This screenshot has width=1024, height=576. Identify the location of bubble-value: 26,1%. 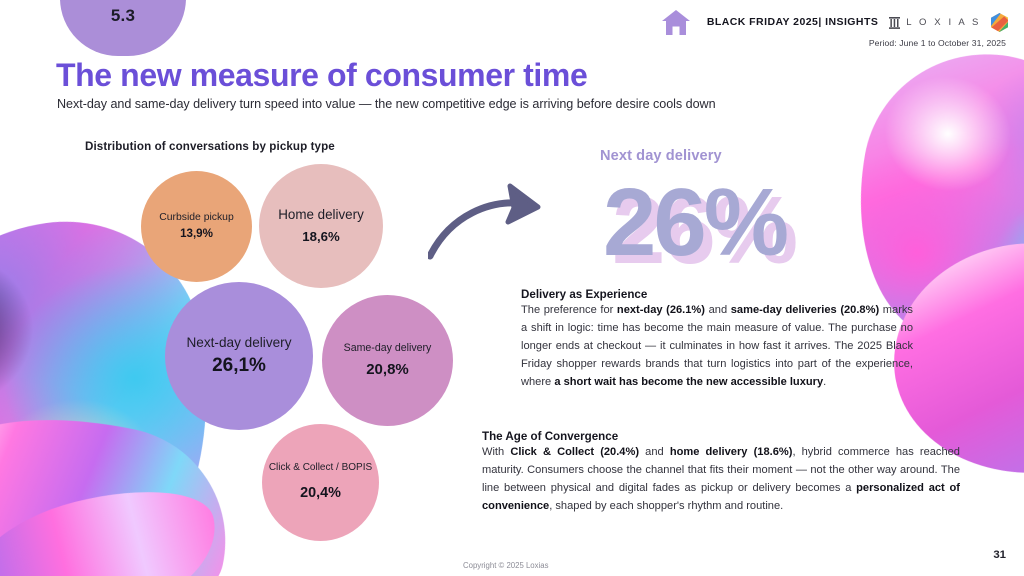
(239, 366).